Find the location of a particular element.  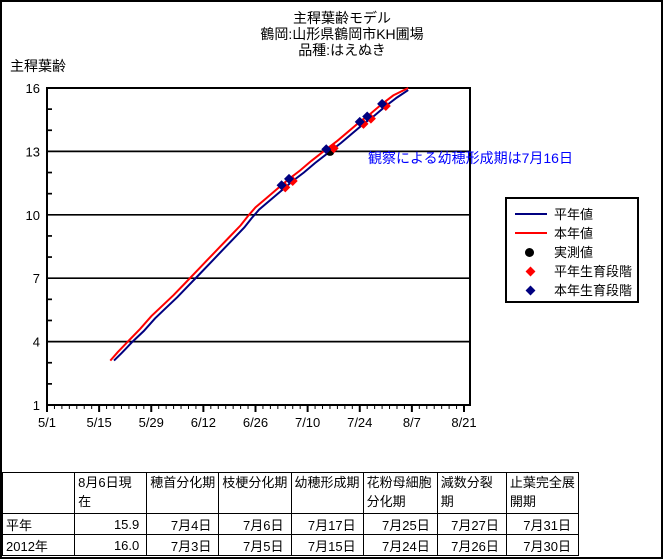

y-tick-label: 7 is located at coordinates (36, 278).